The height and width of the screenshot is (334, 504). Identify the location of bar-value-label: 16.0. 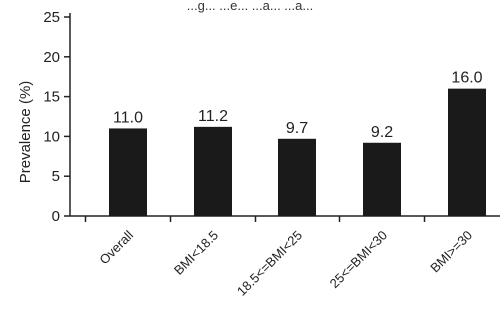
(466, 78).